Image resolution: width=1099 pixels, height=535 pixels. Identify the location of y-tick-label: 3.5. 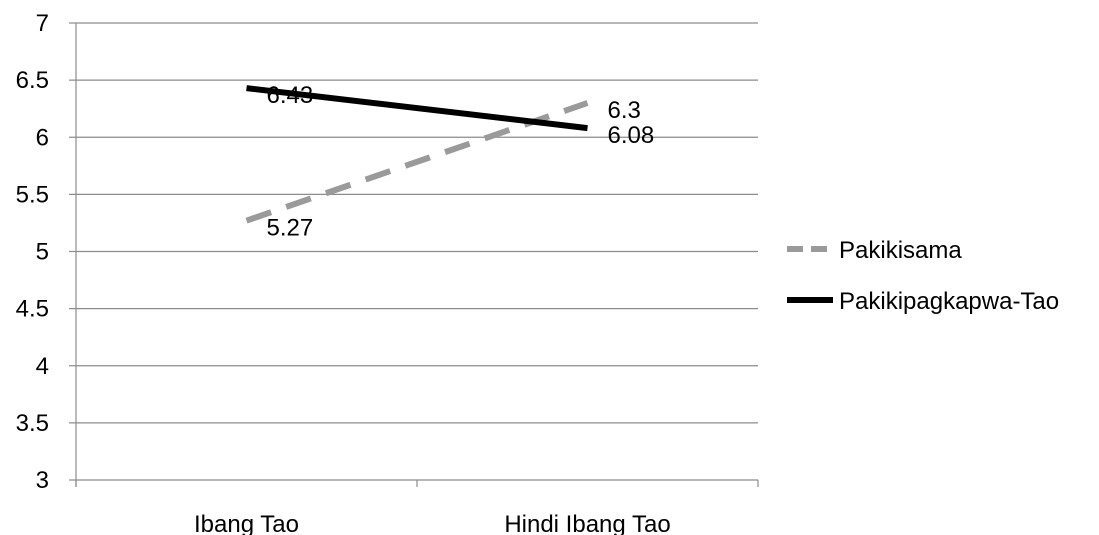
(32, 423).